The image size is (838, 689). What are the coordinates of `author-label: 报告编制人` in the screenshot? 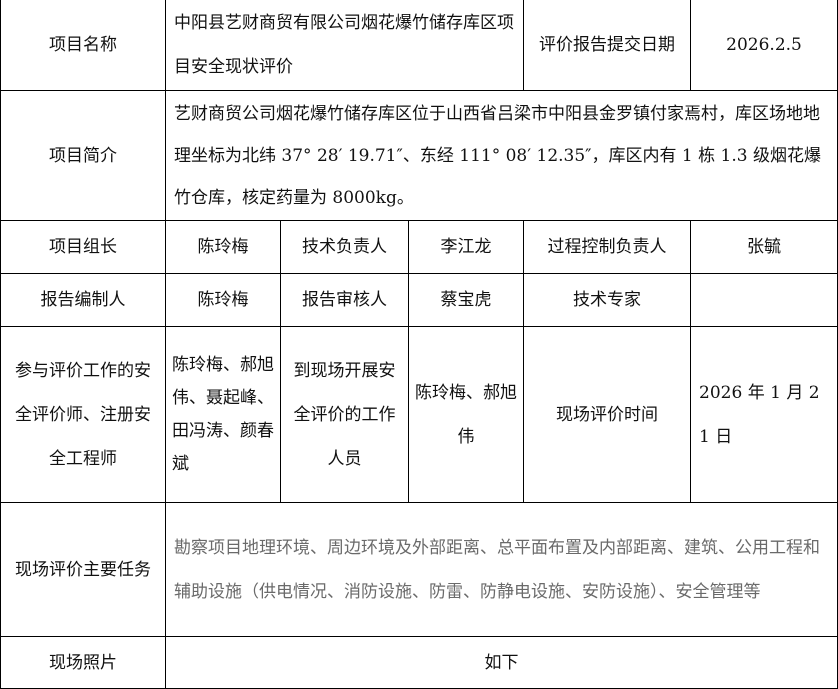 It's located at (83, 300).